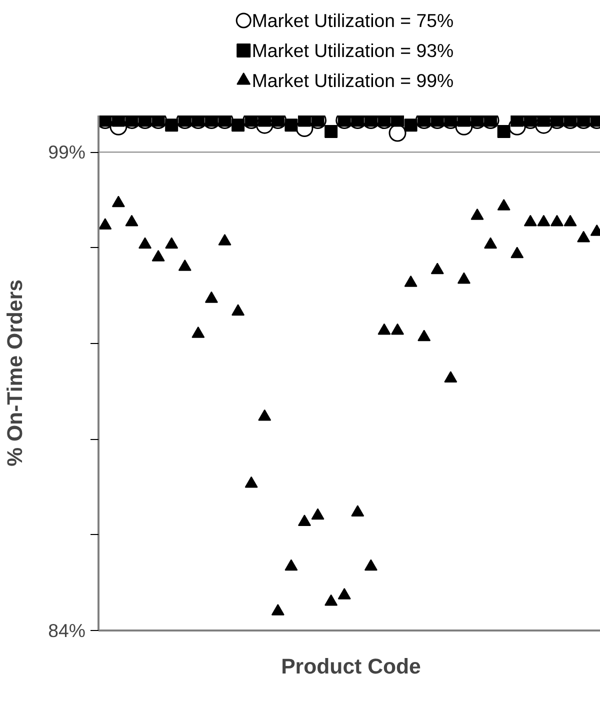 This screenshot has height=715, width=600. What do you see at coordinates (353, 20) in the screenshot?
I see `legend-label: Market Utilization = 75%` at bounding box center [353, 20].